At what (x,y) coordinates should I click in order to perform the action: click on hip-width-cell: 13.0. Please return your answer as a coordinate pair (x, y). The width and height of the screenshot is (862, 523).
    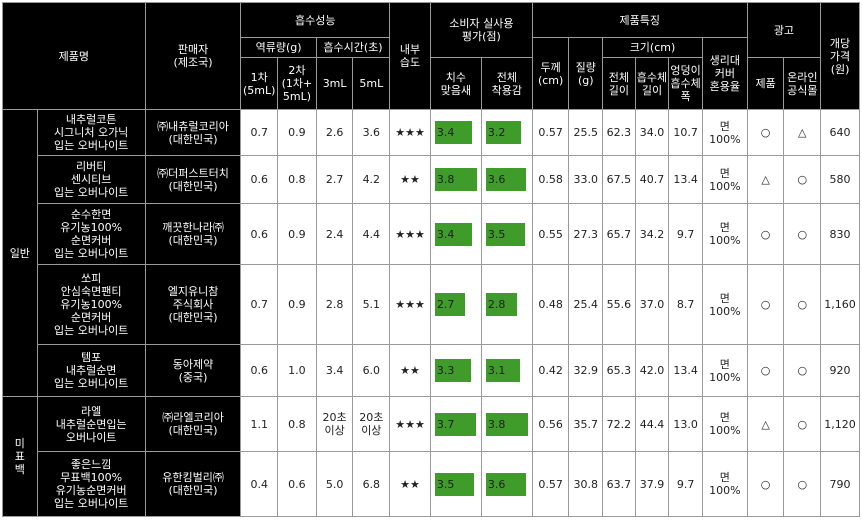
    Looking at the image, I should click on (685, 424).